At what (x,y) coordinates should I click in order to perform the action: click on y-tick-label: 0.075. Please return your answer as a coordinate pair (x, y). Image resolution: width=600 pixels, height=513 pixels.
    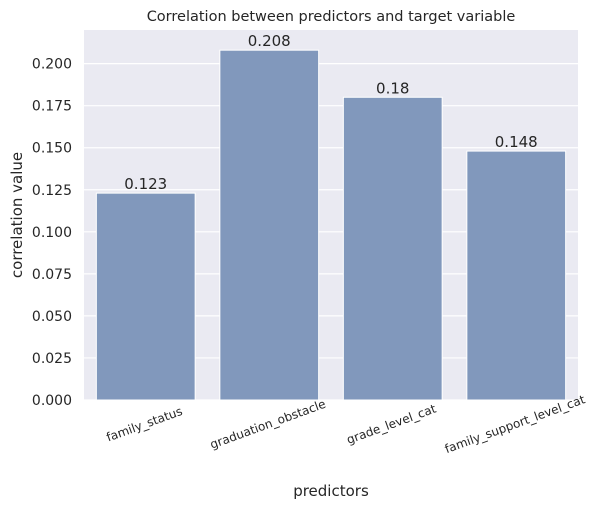
    Looking at the image, I should click on (52, 275).